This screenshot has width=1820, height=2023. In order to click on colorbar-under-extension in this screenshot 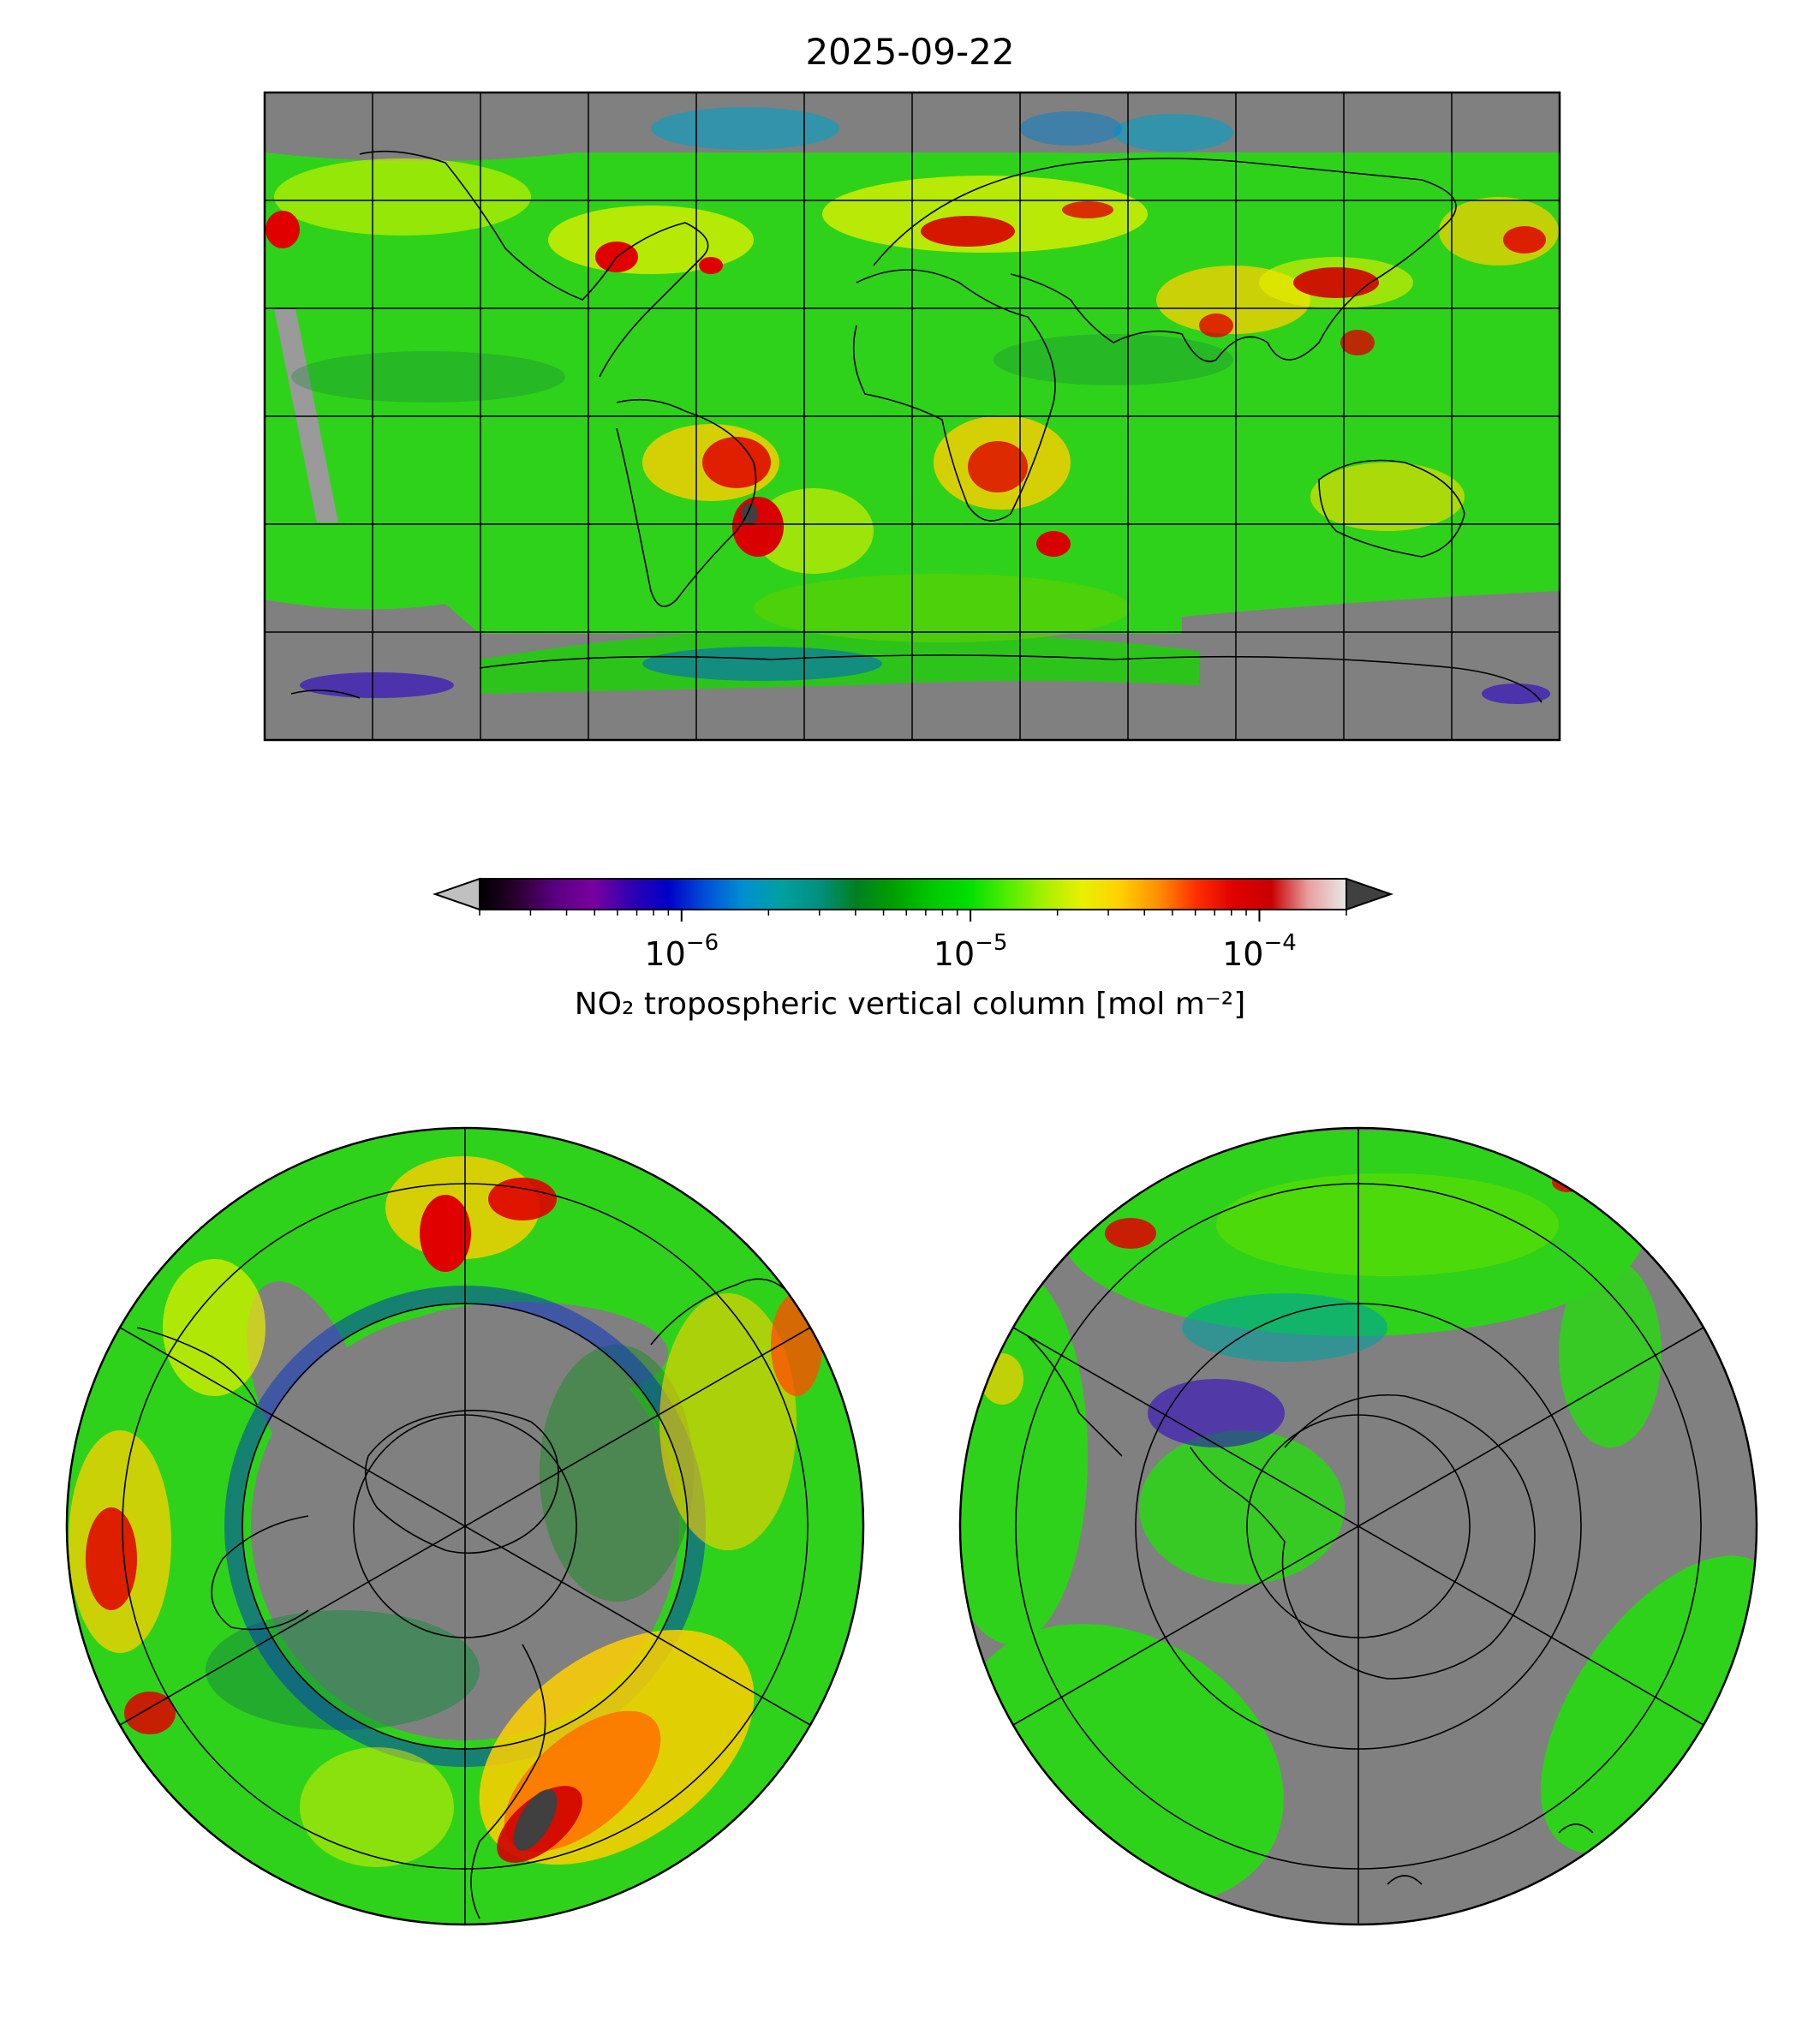, I will do `click(456, 894)`.